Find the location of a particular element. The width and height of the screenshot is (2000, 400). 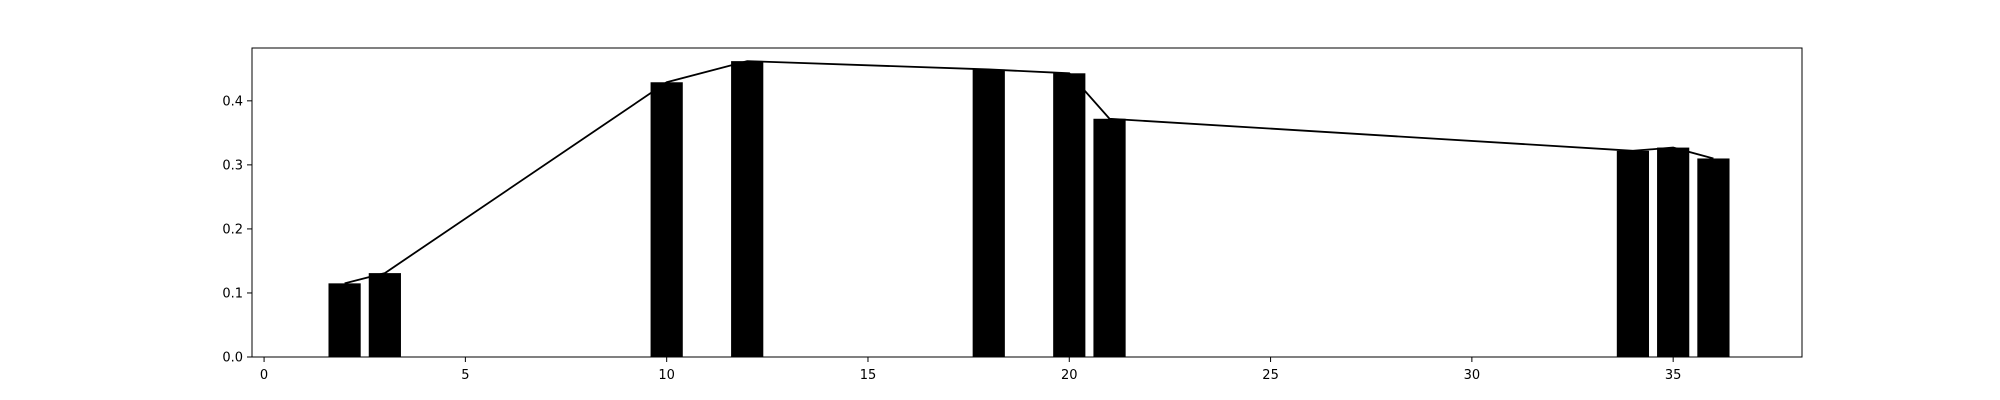

x-tick-label: 35 is located at coordinates (1673, 375).